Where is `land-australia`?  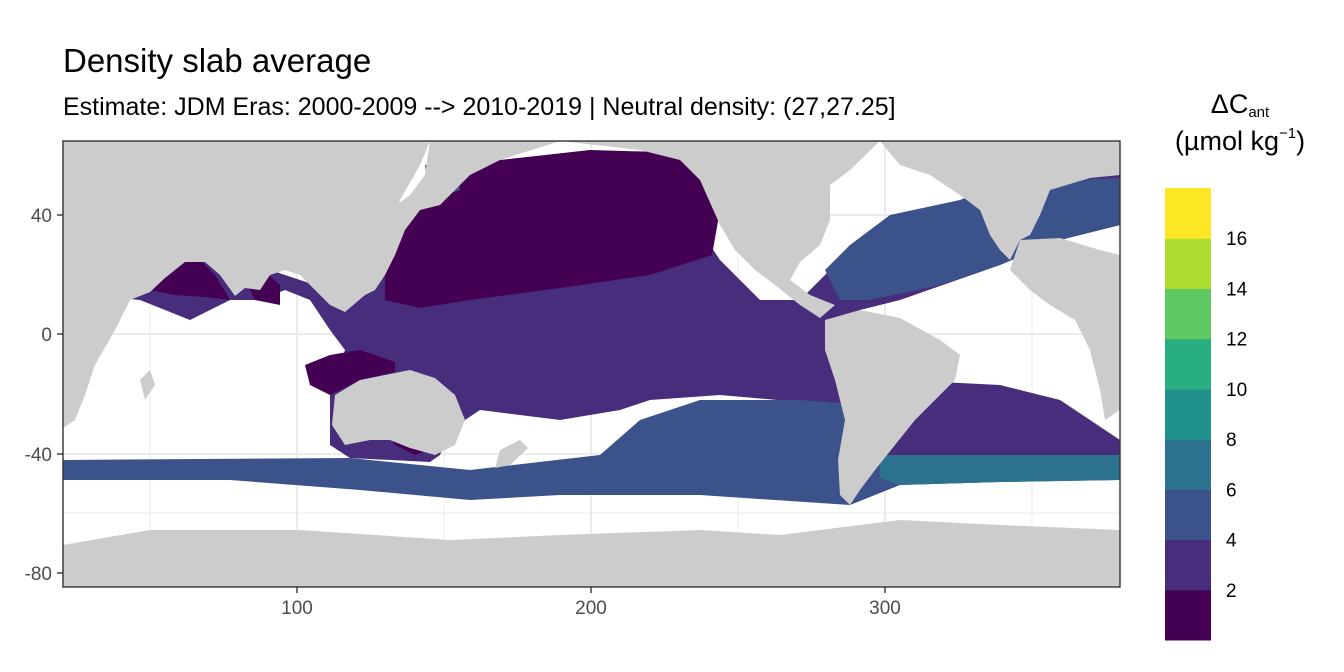
land-australia is located at coordinates (398, 412).